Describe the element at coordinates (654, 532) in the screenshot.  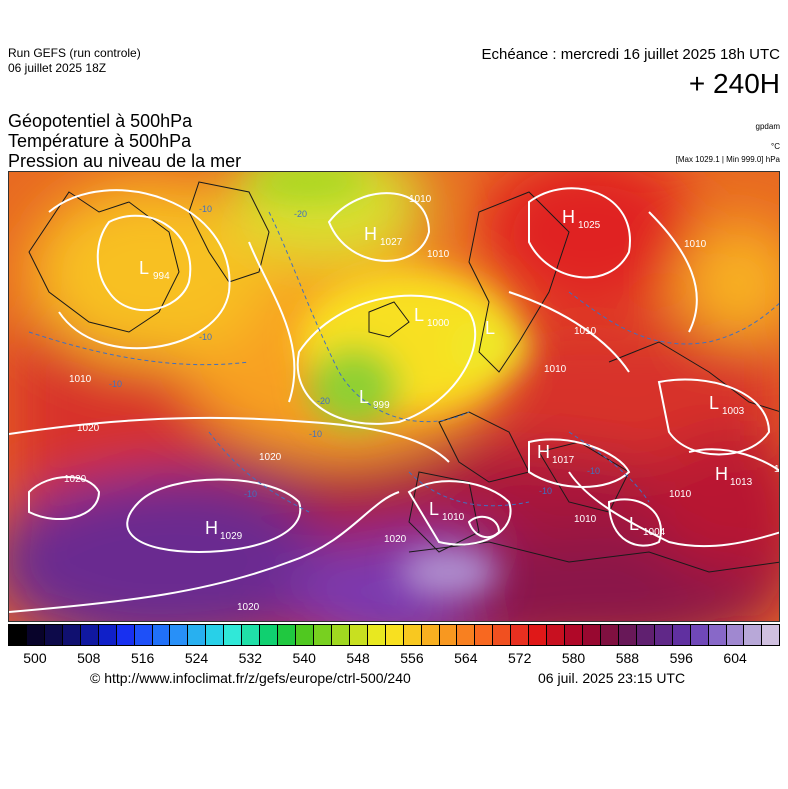
I see `center-value: 1004` at that location.